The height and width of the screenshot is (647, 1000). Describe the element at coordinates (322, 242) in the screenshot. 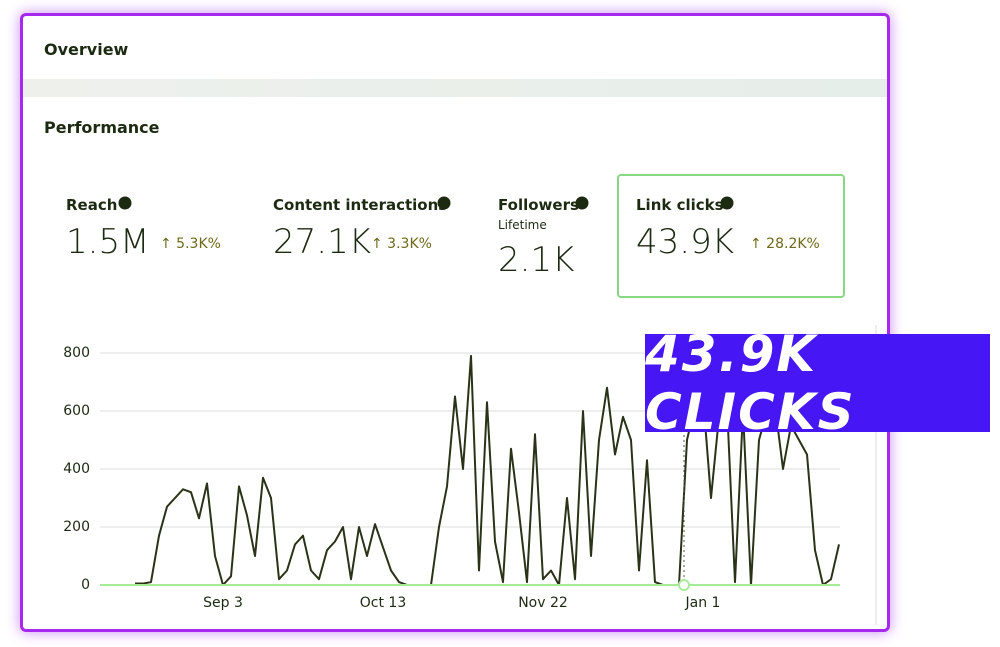

I see `metric-value: 27.1K` at that location.